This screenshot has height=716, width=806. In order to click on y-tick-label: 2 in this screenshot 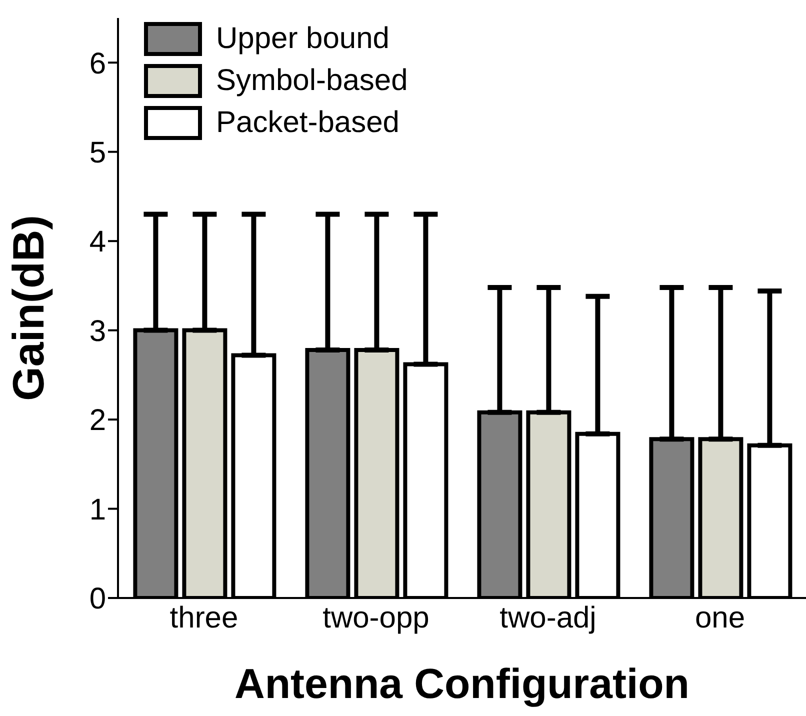, I will do `click(97, 421)`.